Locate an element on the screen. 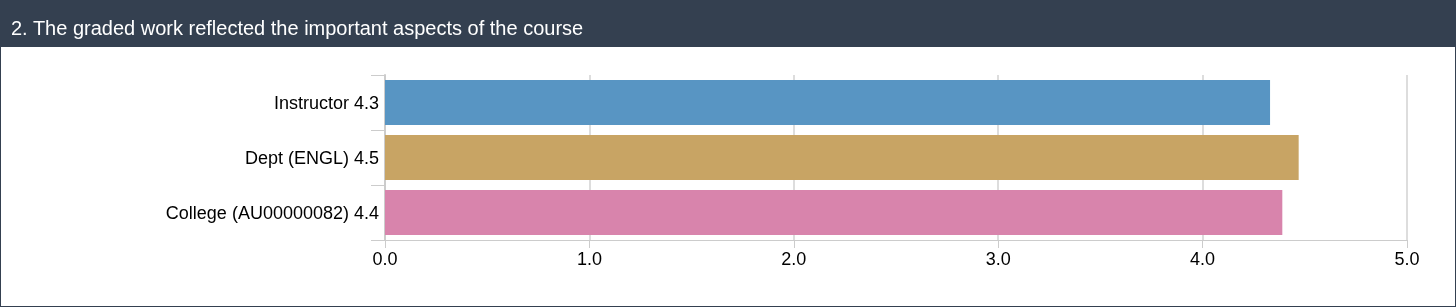 Image resolution: width=1456 pixels, height=307 pixels. x-tick-label: 4.0 is located at coordinates (1203, 259).